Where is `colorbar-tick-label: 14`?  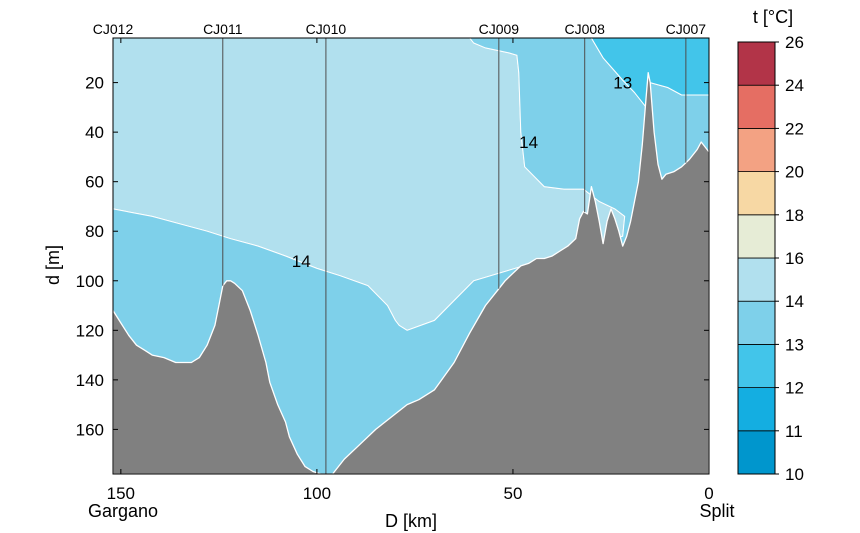
colorbar-tick-label: 14 is located at coordinates (794, 301).